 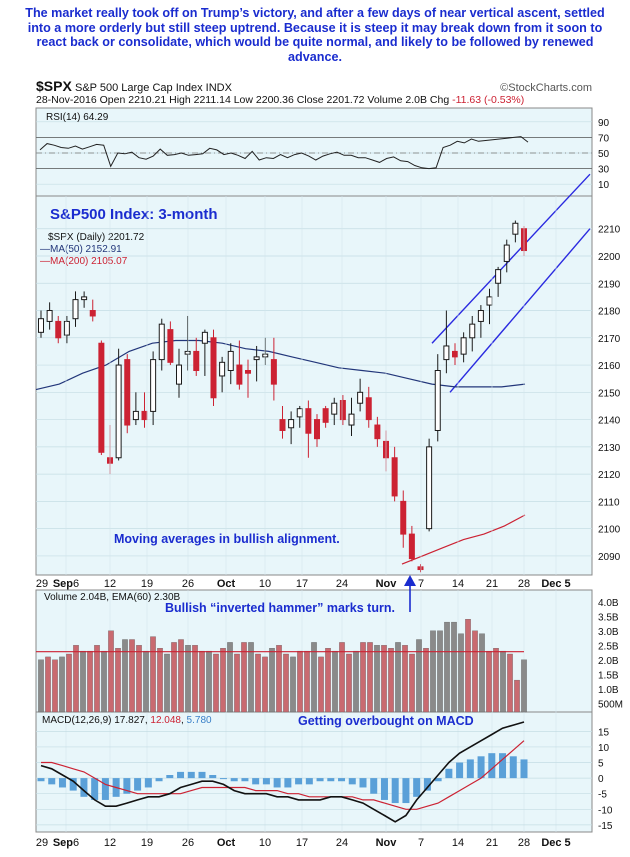 What do you see at coordinates (608, 603) in the screenshot?
I see `volume-tick-label: 4.0B` at bounding box center [608, 603].